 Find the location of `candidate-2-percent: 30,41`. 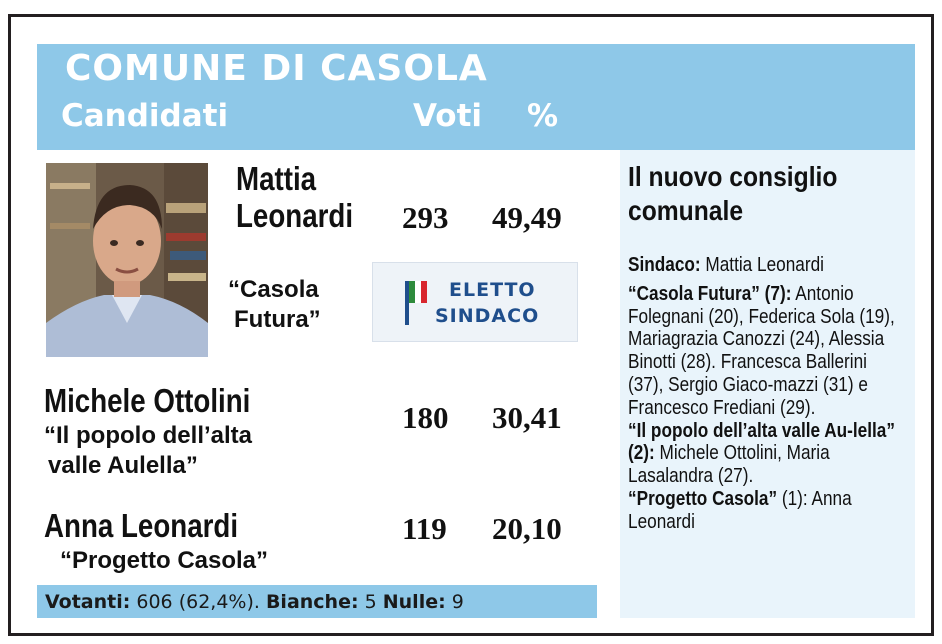

candidate-2-percent: 30,41 is located at coordinates (527, 417).